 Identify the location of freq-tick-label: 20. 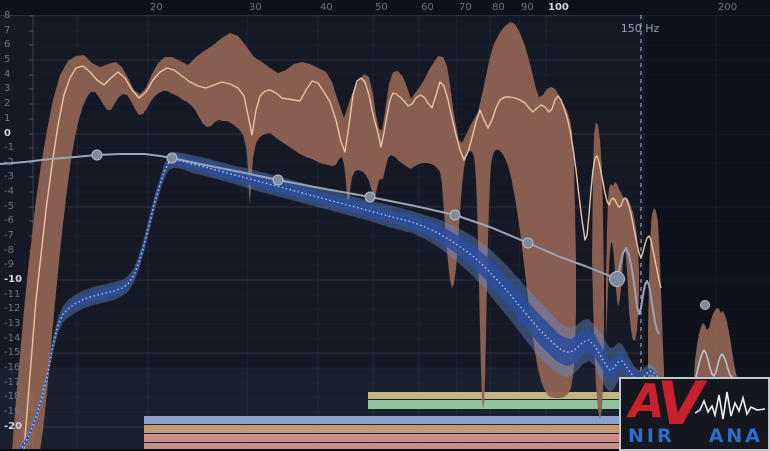
(156, 7).